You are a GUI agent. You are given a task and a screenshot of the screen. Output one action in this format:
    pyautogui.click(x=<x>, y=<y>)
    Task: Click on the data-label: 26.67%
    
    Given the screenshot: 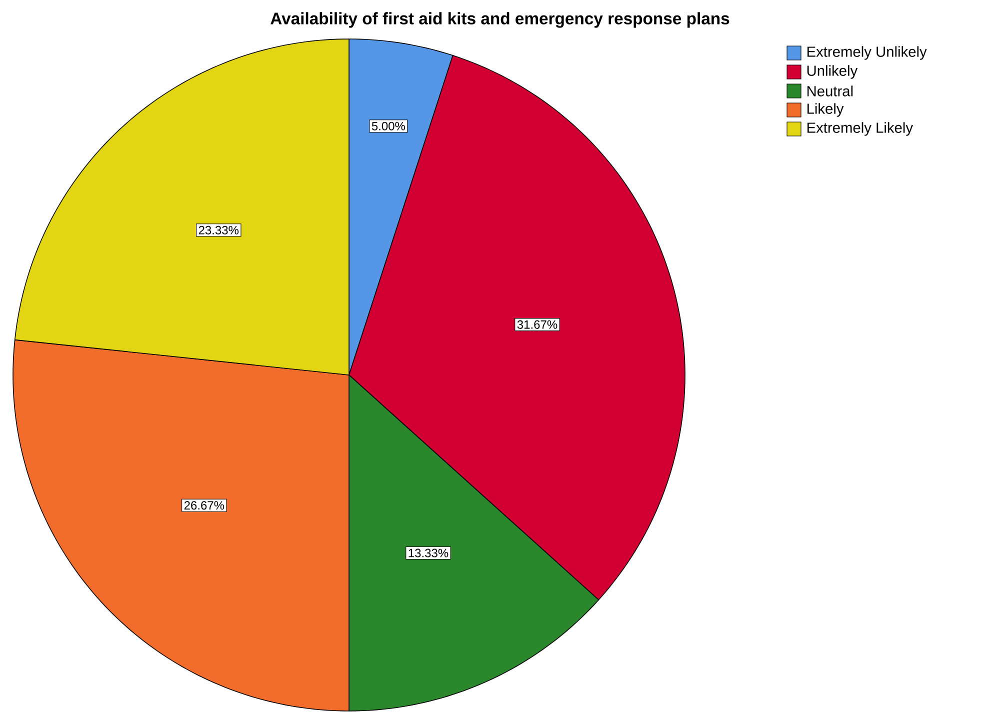 What is the action you would take?
    pyautogui.click(x=204, y=505)
    